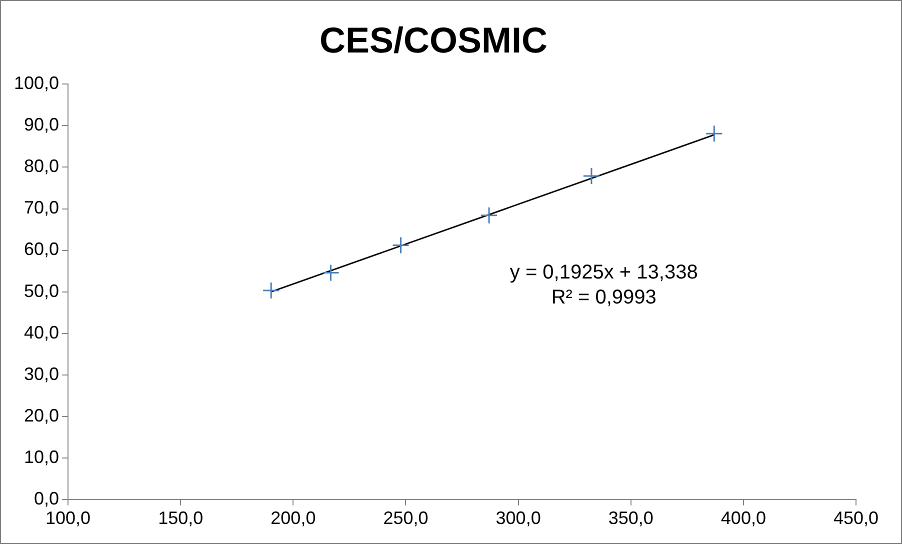  Describe the element at coordinates (47, 498) in the screenshot. I see `y-tick-label: 0,0` at that location.